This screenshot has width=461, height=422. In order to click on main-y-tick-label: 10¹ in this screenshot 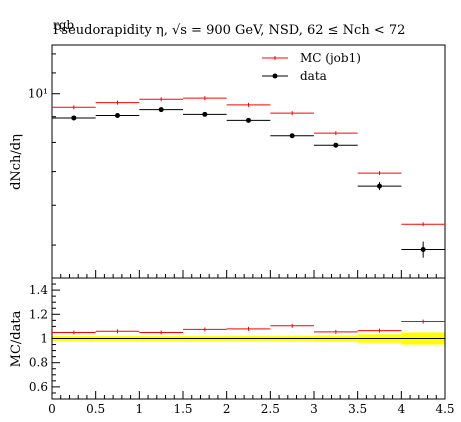, I will do `click(38, 94)`.